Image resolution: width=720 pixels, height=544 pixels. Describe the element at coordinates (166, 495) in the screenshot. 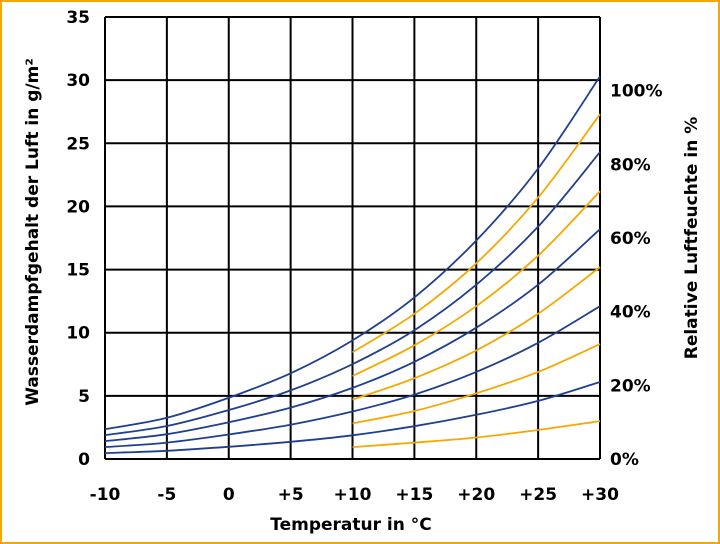

I see `x-tick-label: -5` at that location.